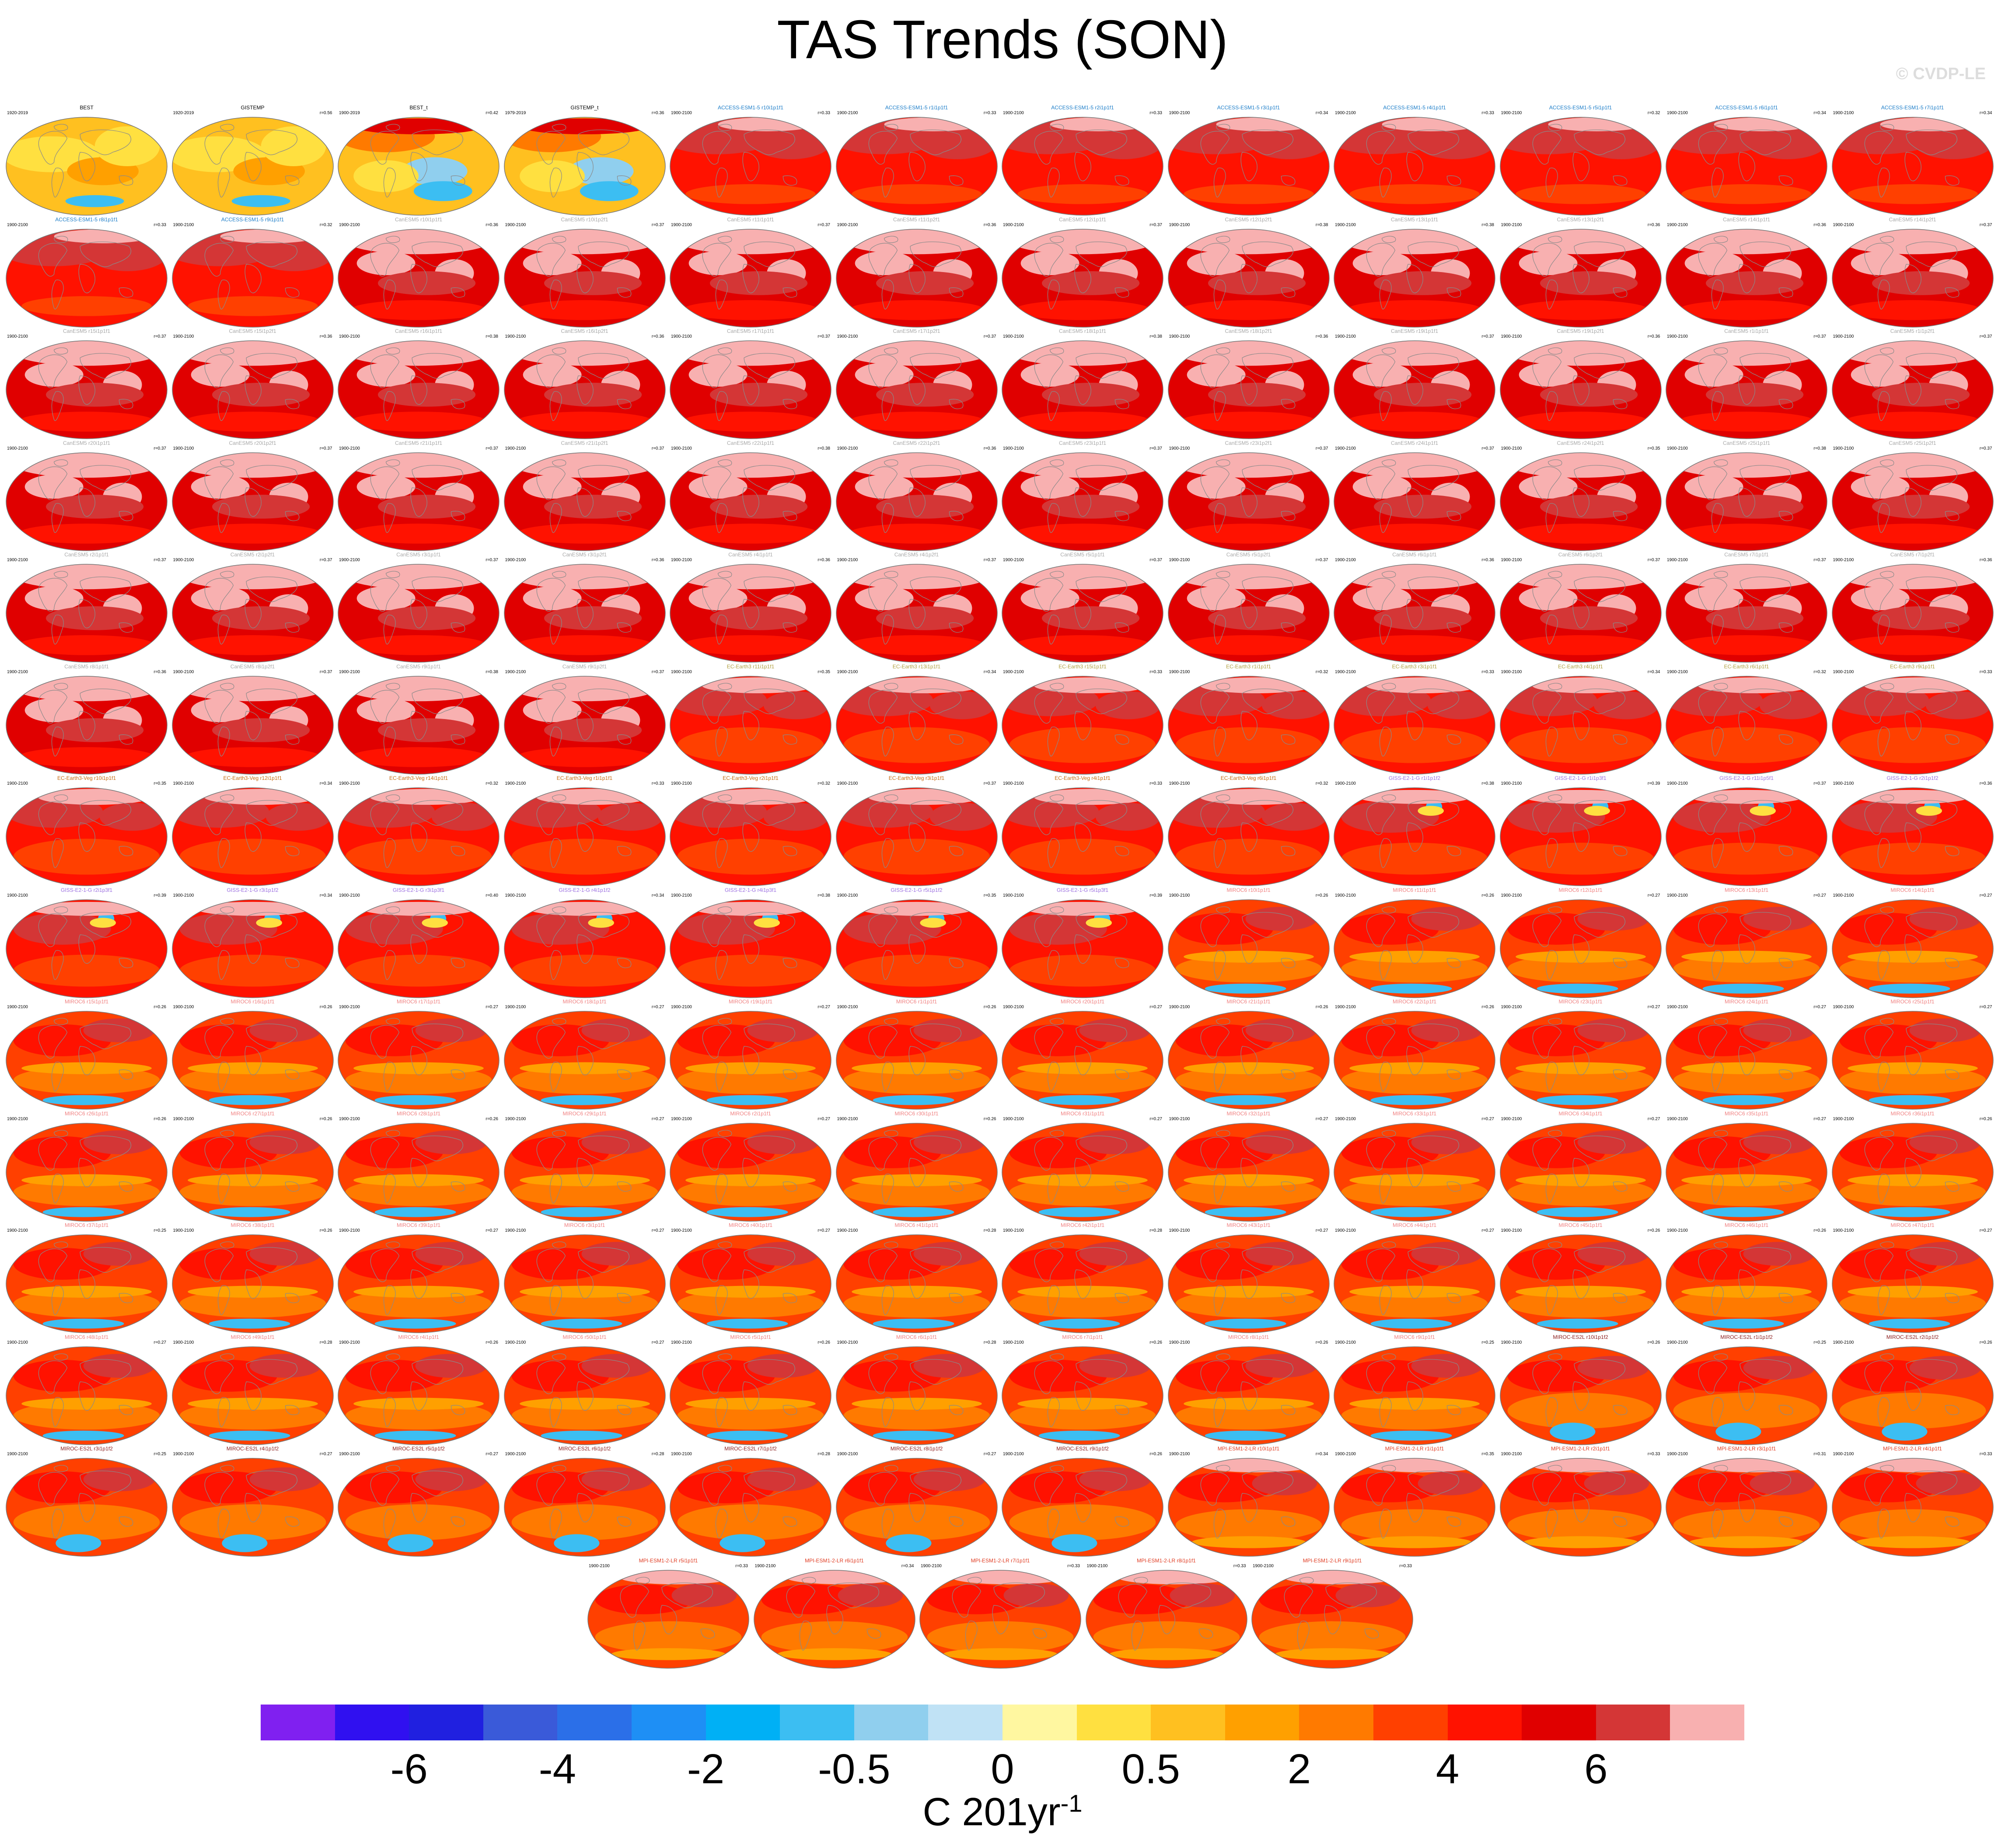 The width and height of the screenshot is (2005, 1848). What do you see at coordinates (990, 895) in the screenshot?
I see `panel-pattern-correlation: r=0.35` at bounding box center [990, 895].